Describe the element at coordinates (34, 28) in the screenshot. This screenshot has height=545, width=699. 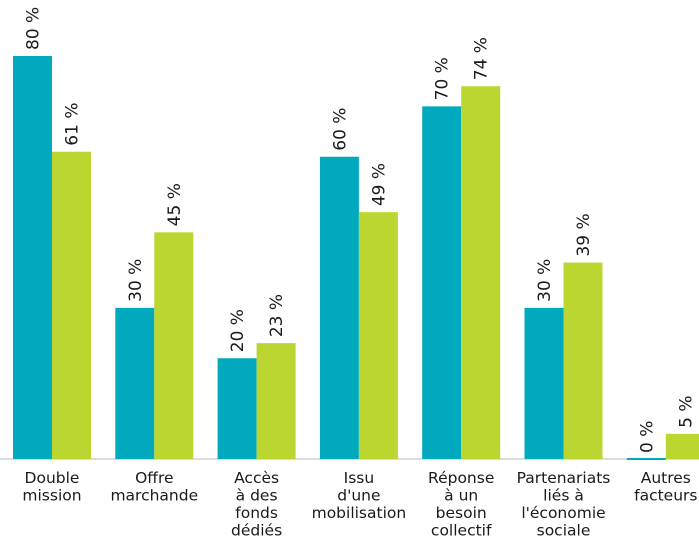
I see `value-label-s1-c1: 80 %` at that location.